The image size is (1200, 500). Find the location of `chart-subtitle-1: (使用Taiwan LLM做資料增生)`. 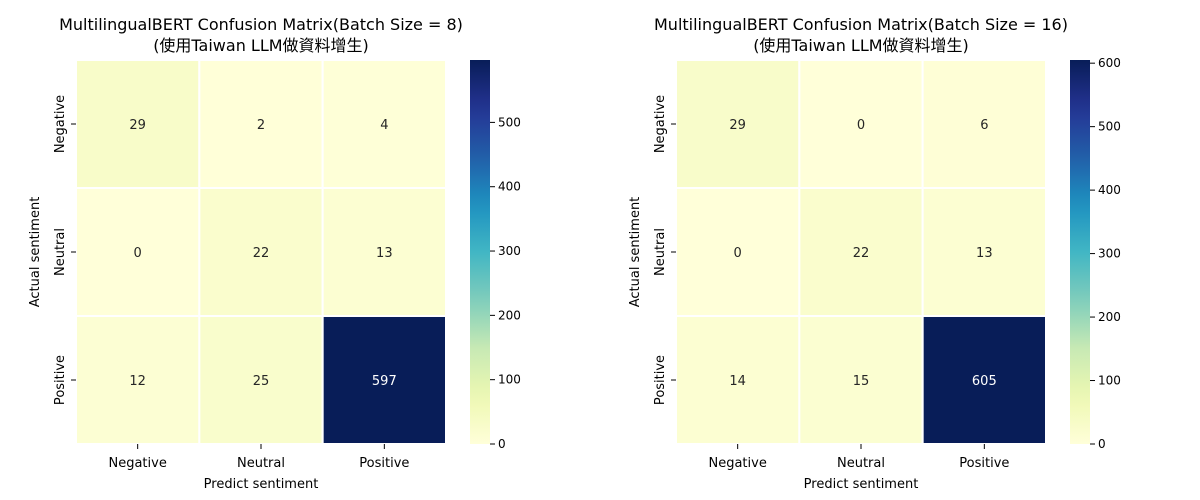

chart-subtitle-1: (使用Taiwan LLM做資料增生) is located at coordinates (261, 45).